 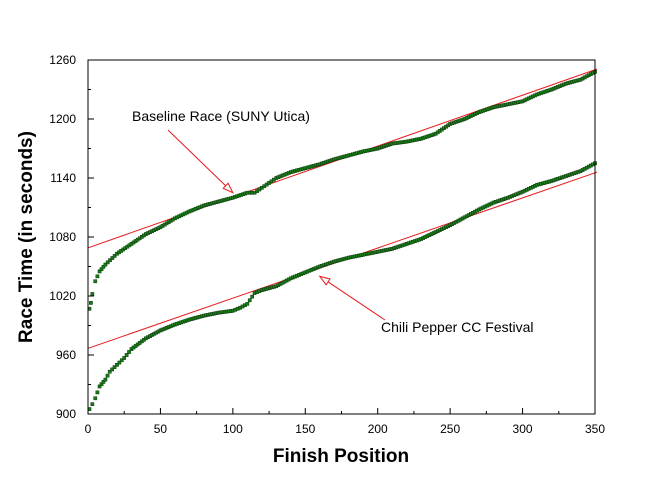 What do you see at coordinates (161, 429) in the screenshot?
I see `x-tick-label: 50` at bounding box center [161, 429].